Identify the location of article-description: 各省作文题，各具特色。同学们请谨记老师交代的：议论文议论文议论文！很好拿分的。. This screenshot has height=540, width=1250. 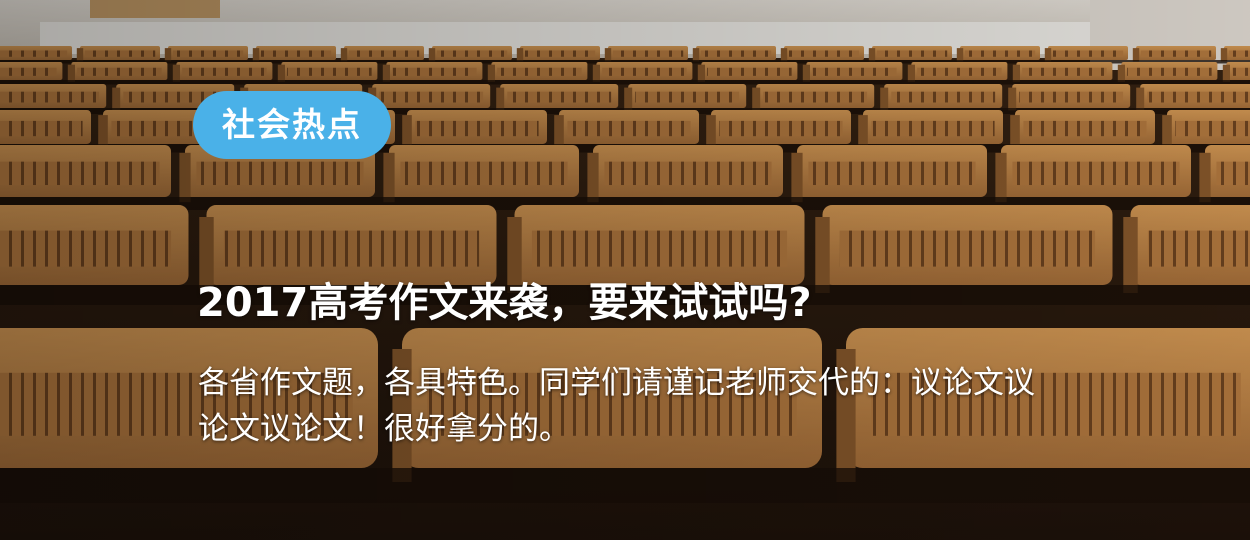
(616, 406).